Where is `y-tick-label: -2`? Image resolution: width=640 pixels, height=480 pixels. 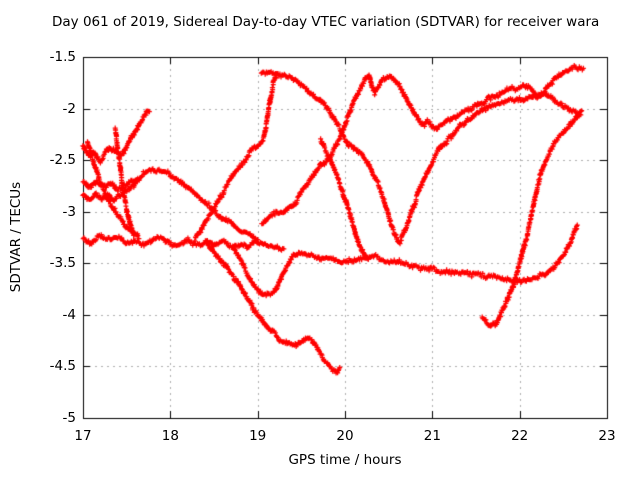
y-tick-label: -2 is located at coordinates (69, 108).